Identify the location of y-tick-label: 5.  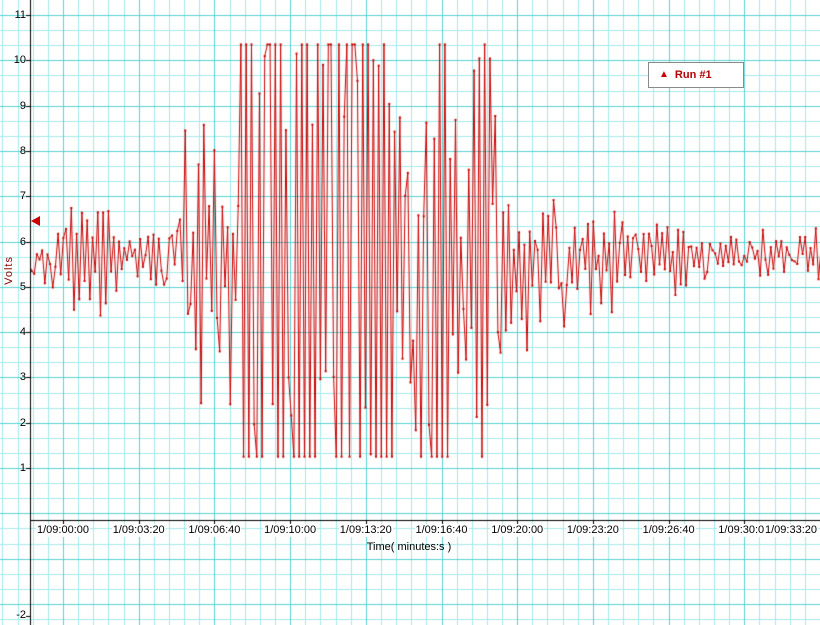
(22, 286).